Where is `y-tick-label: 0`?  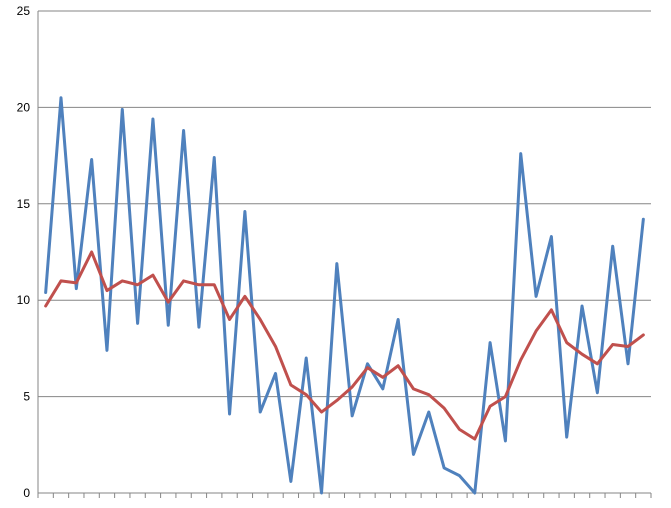 y-tick-label: 0 is located at coordinates (26, 493).